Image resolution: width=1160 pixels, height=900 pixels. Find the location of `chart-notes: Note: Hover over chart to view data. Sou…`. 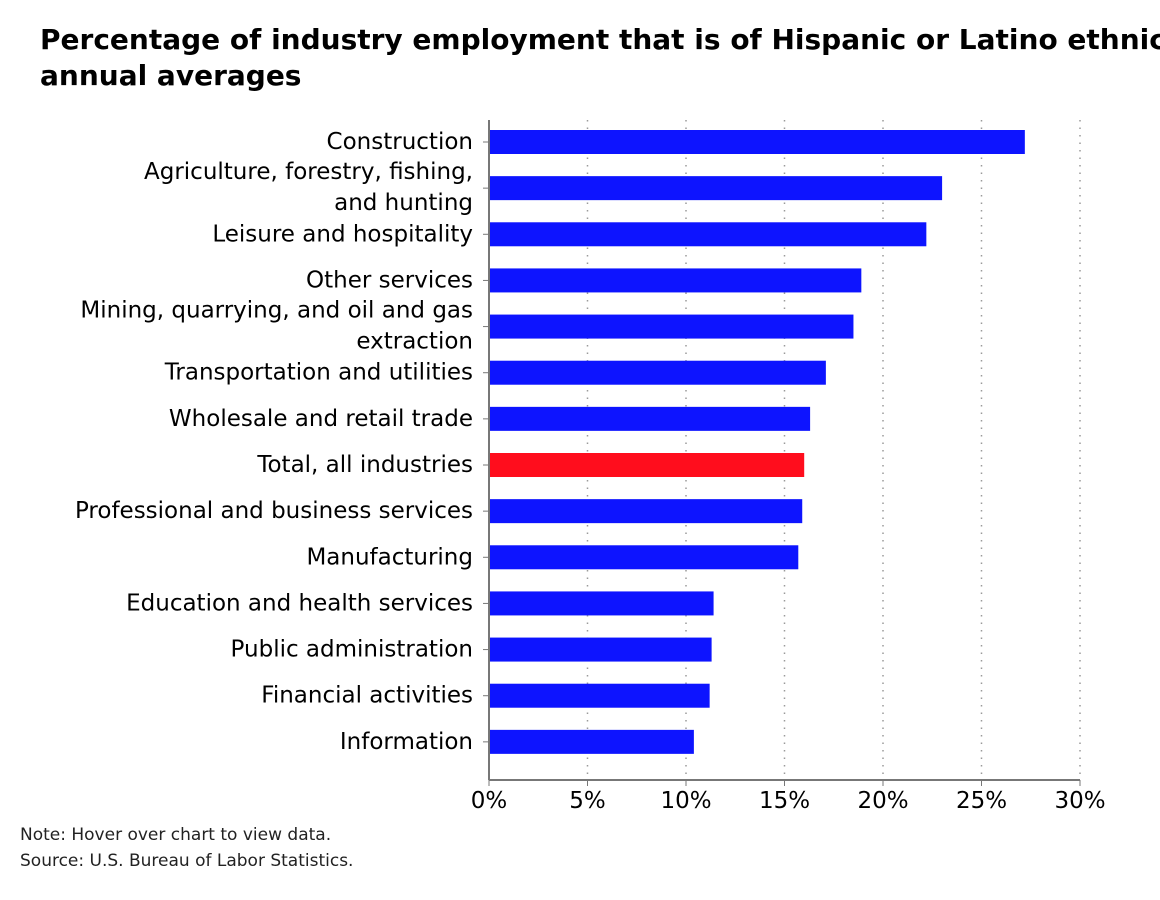

chart-notes: Note: Hover over chart to view data. Sou… is located at coordinates (186, 848).